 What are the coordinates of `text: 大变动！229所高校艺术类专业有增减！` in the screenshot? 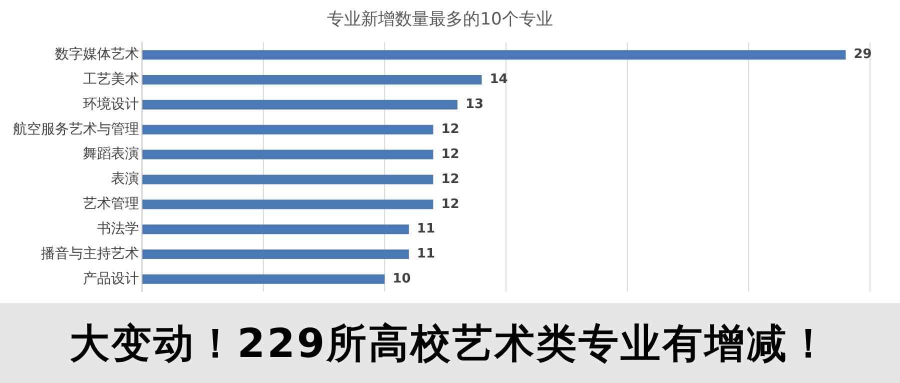 It's located at (450, 344).